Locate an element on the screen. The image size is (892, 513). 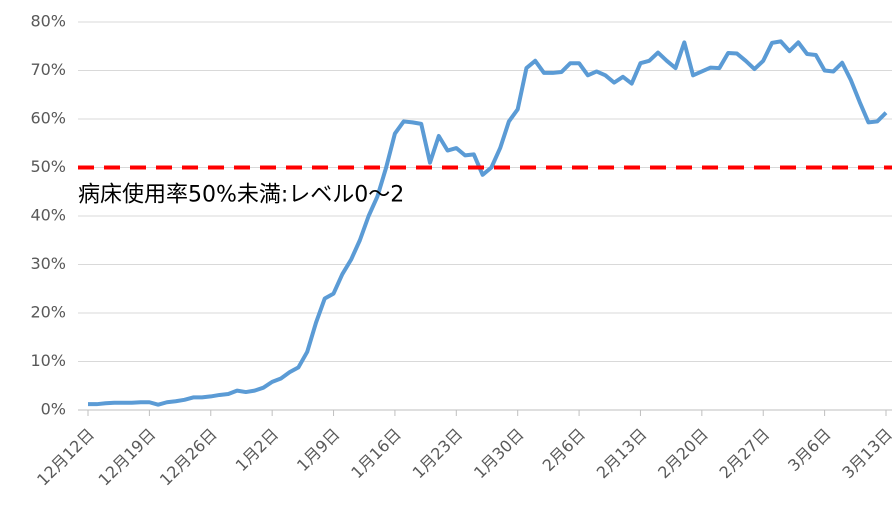
x-tick-label: 2月6日 is located at coordinates (564, 450).